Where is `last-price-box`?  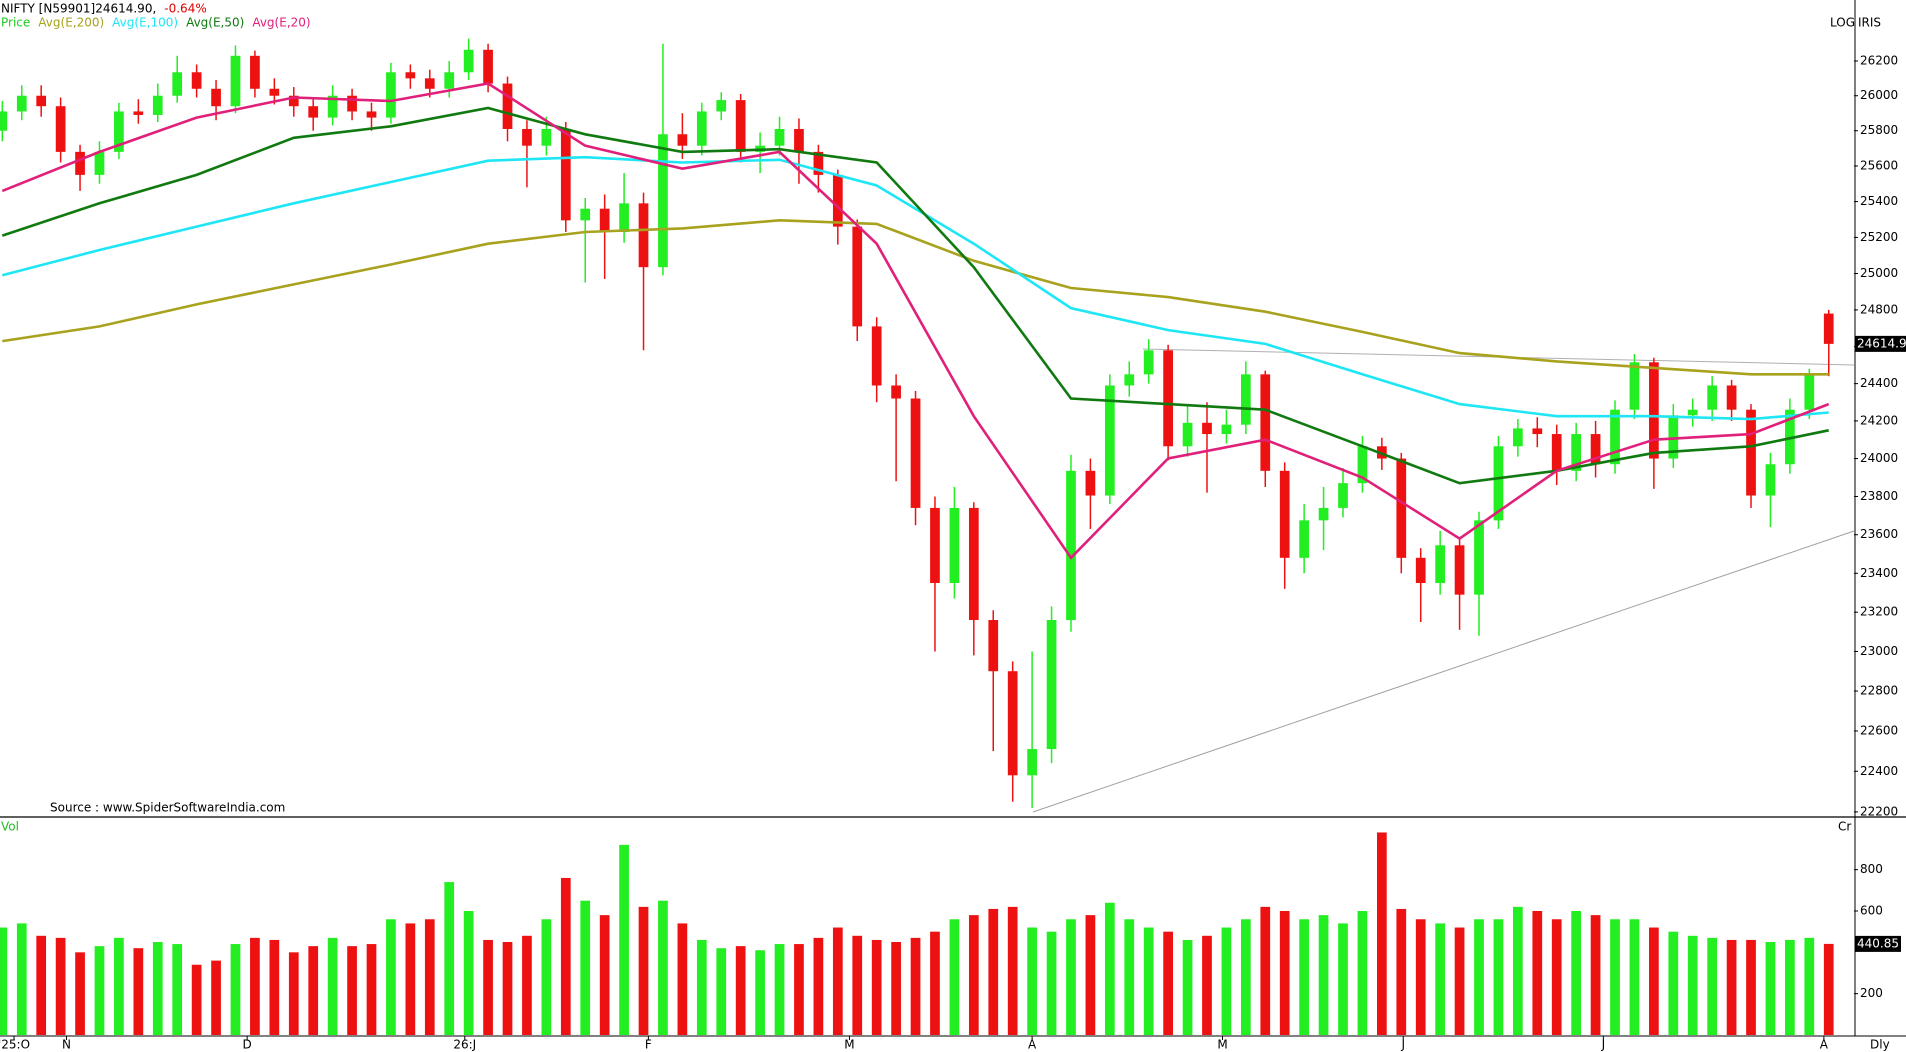
last-price-box is located at coordinates (1880, 343).